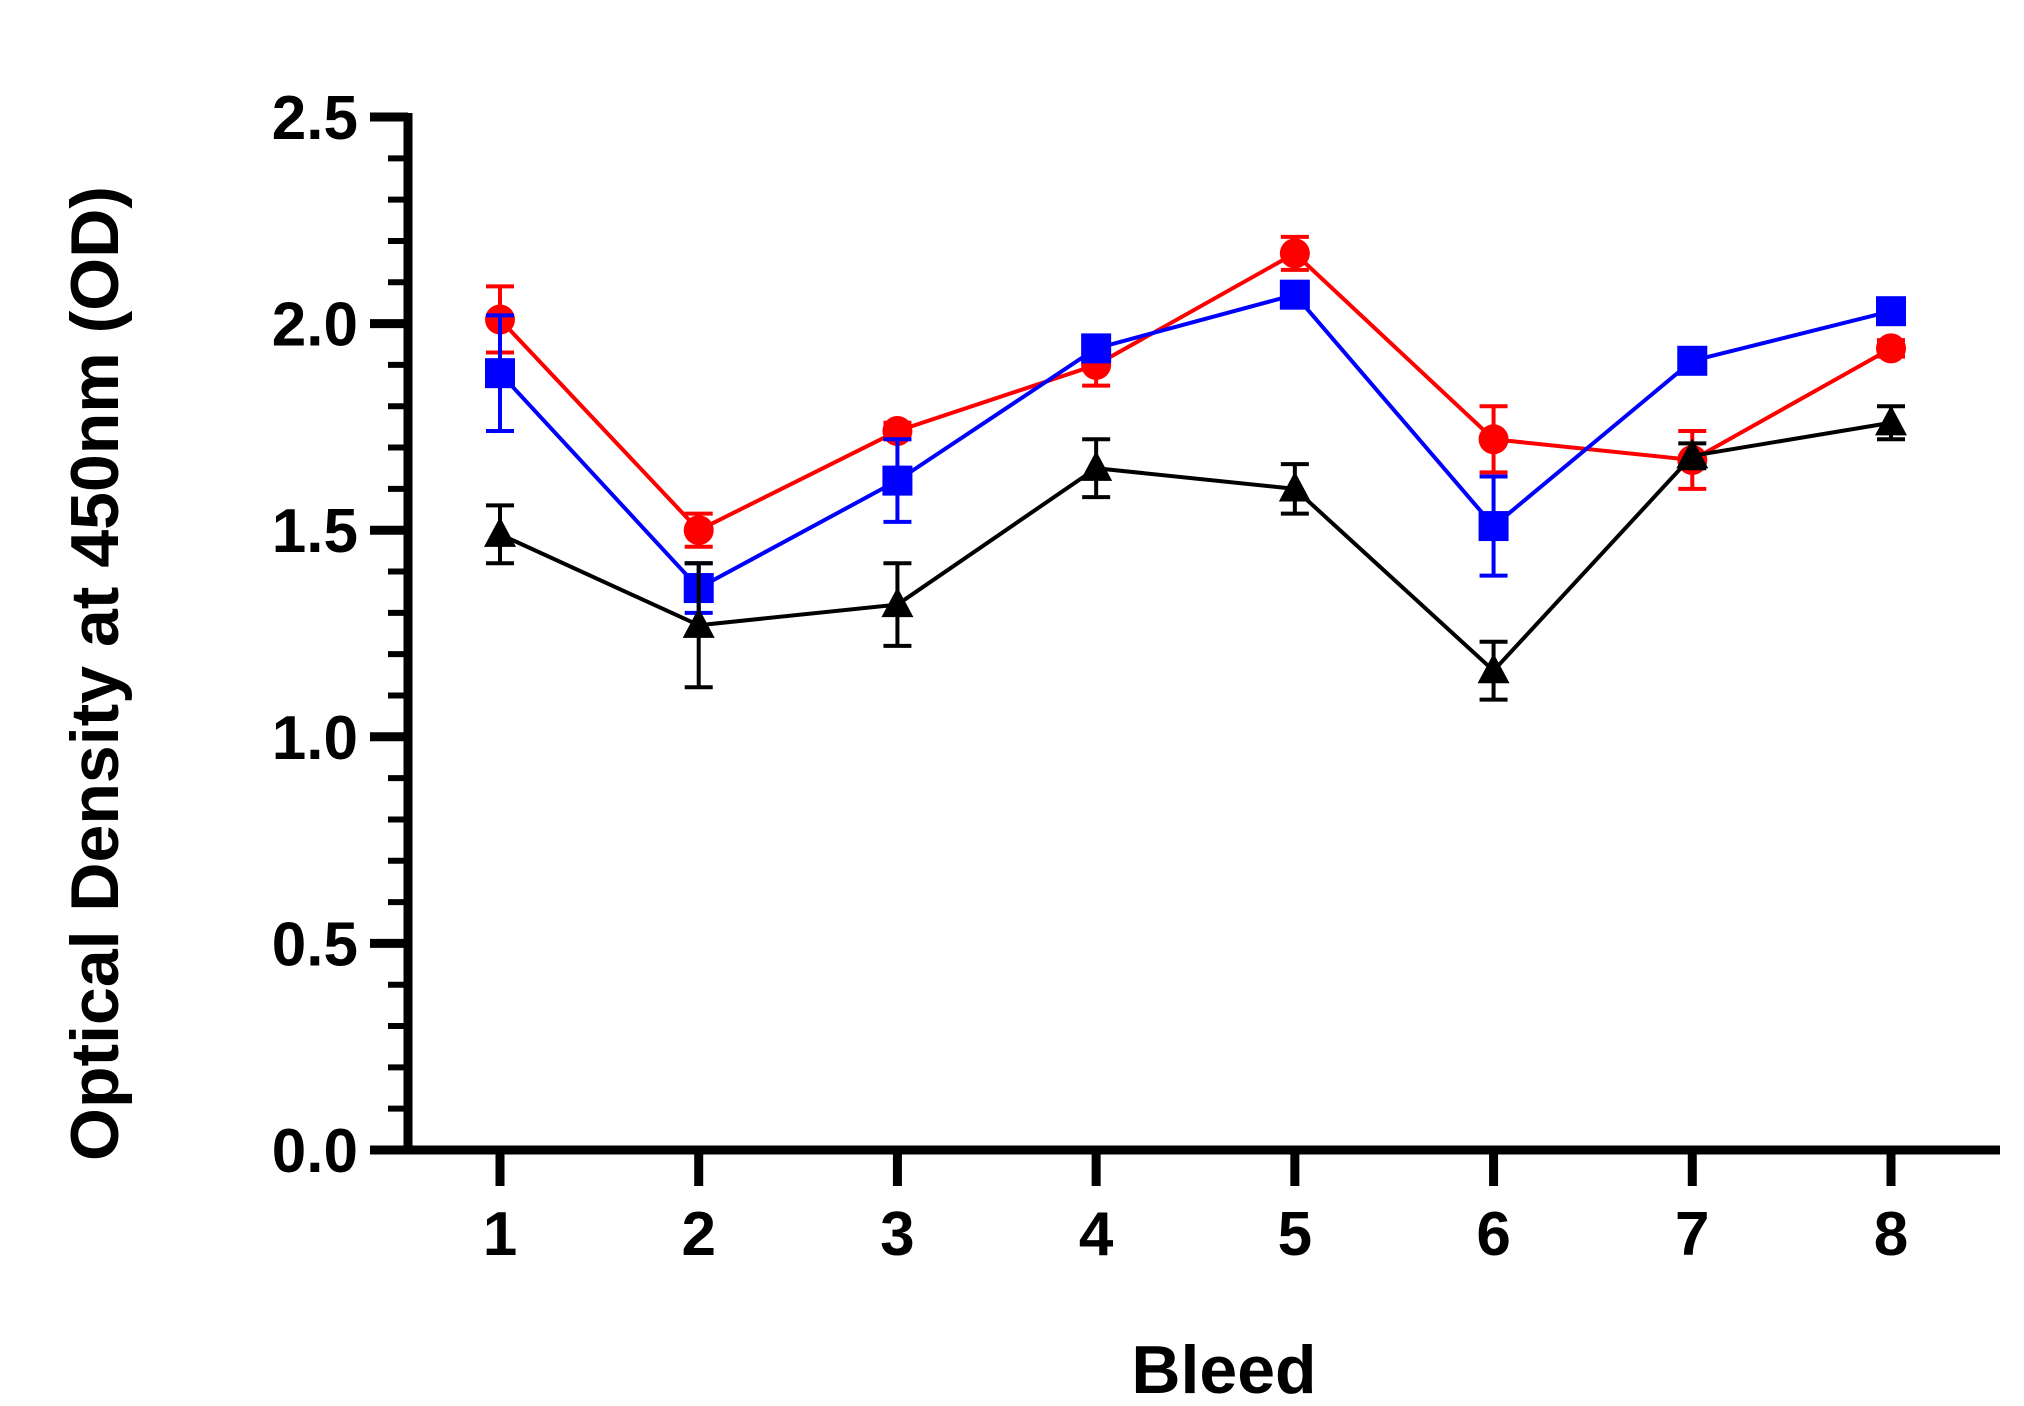  Describe the element at coordinates (500, 1234) in the screenshot. I see `x-tick-label: 1` at that location.